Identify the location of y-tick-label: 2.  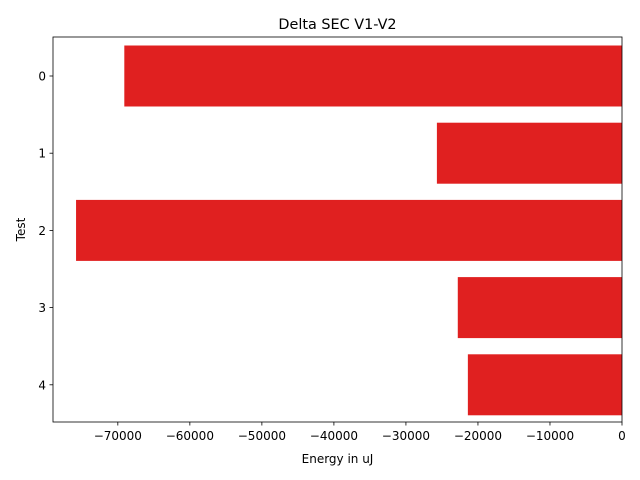
(42, 231).